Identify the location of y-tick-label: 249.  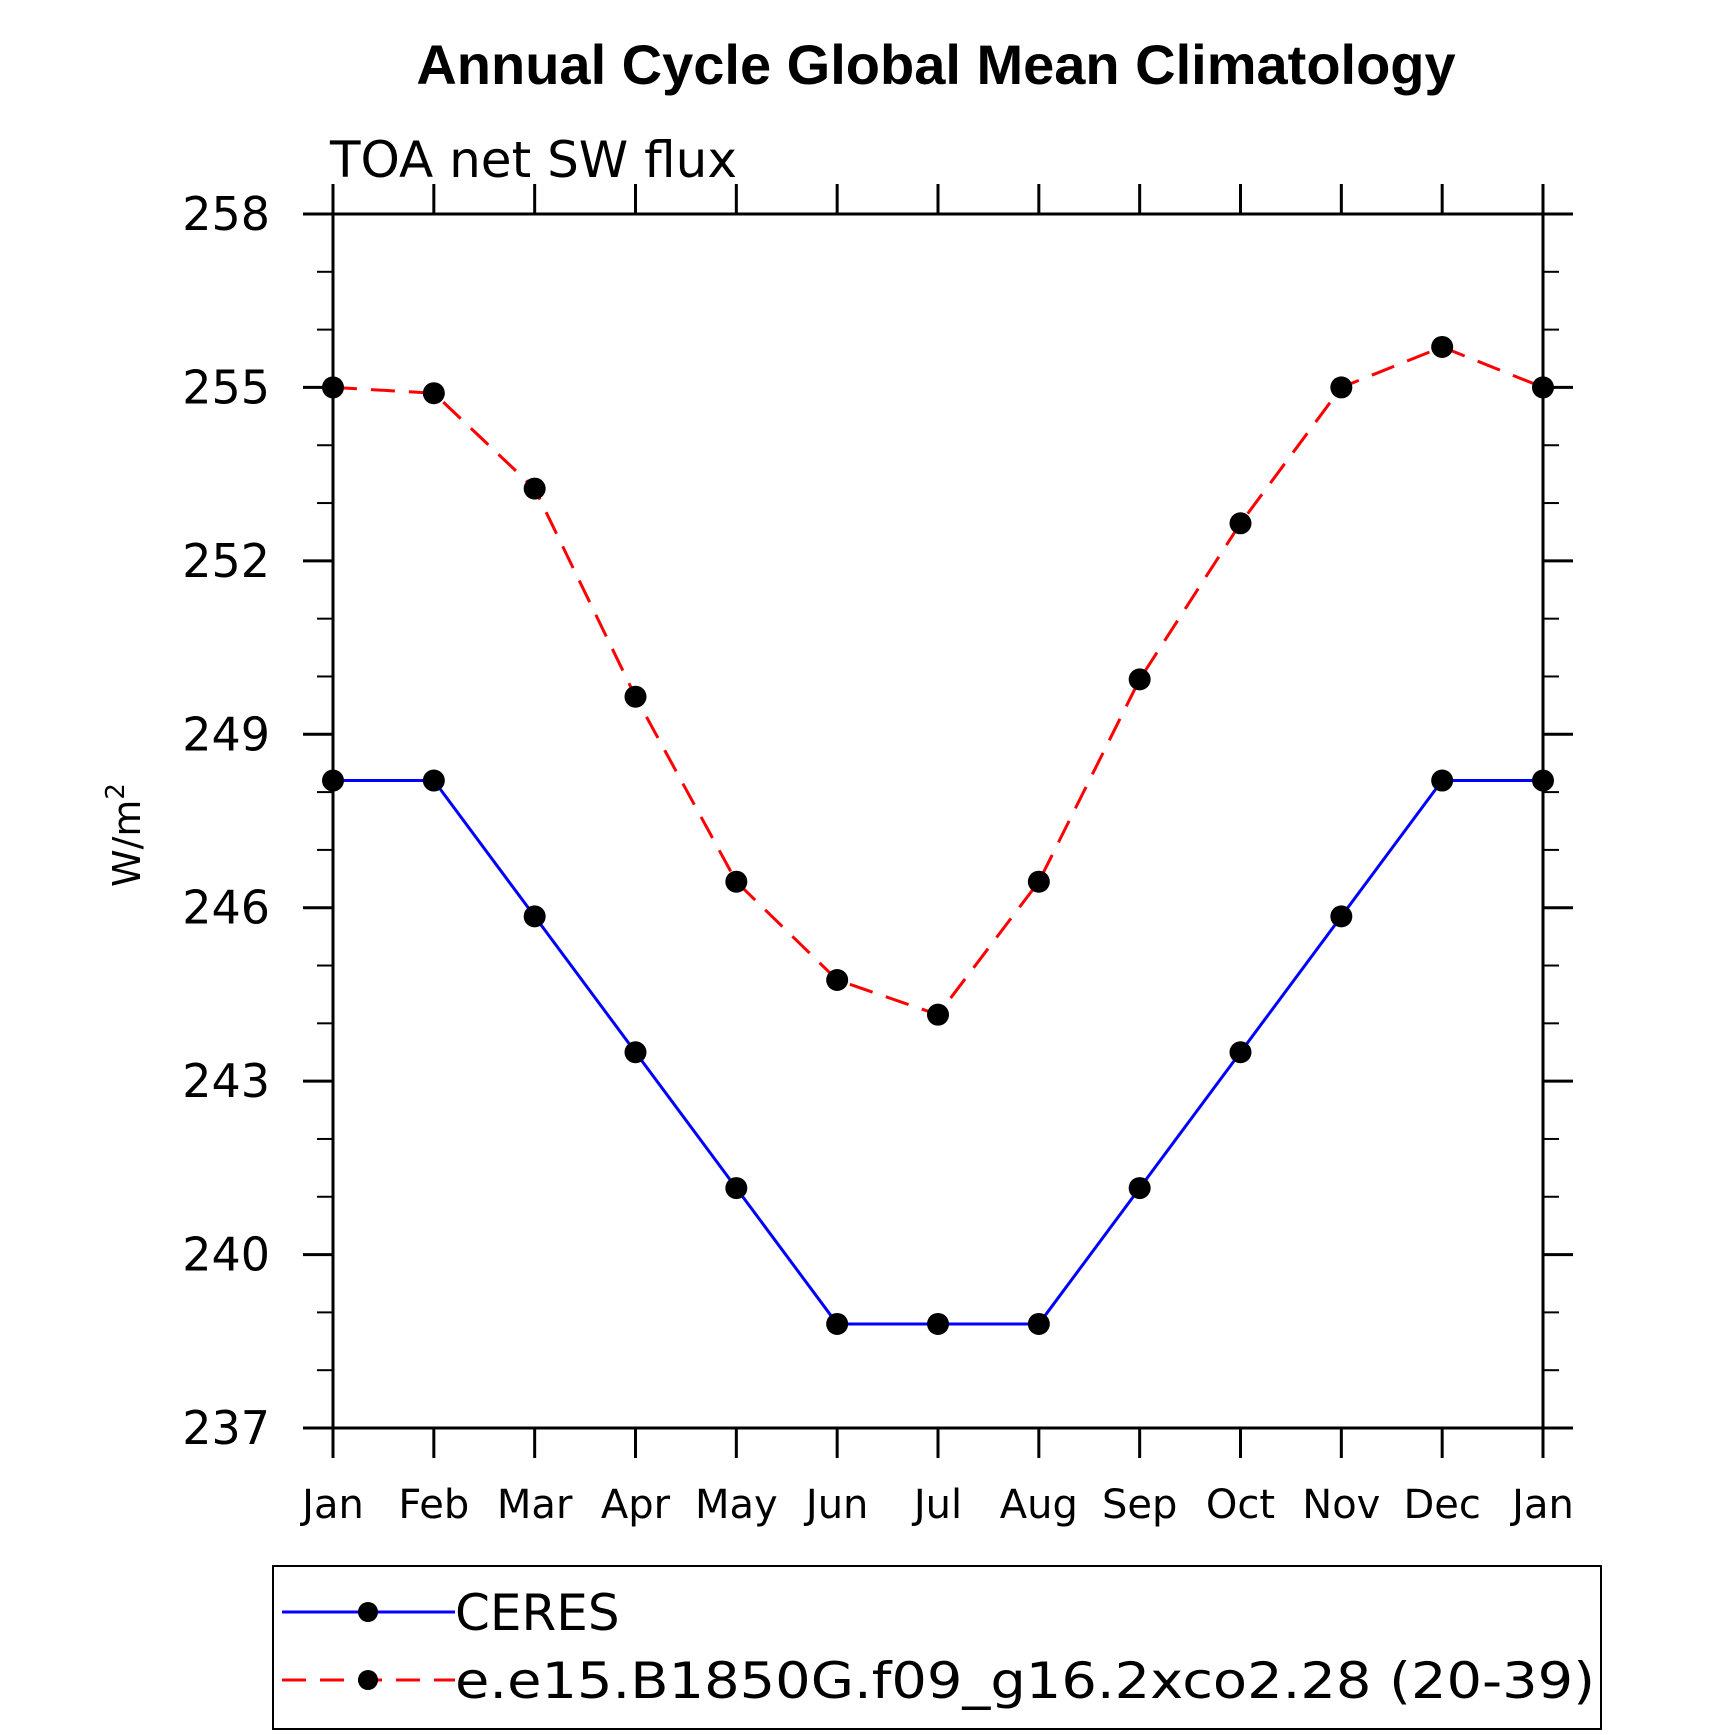
(226, 734).